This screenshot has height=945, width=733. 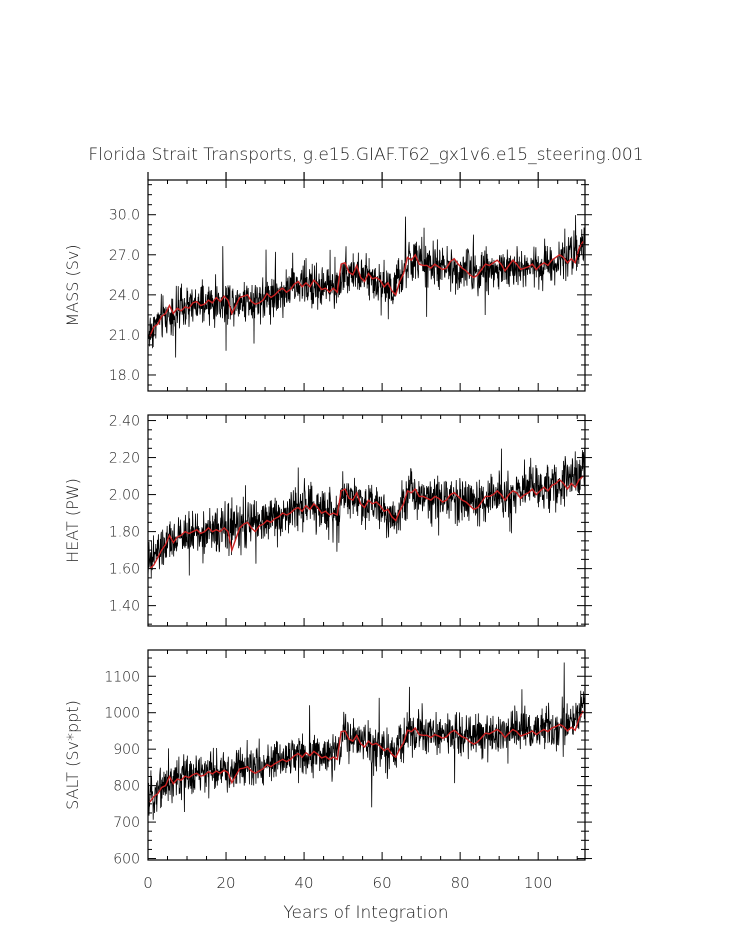 What do you see at coordinates (365, 913) in the screenshot?
I see `x-axis-label: Years of Integration` at bounding box center [365, 913].